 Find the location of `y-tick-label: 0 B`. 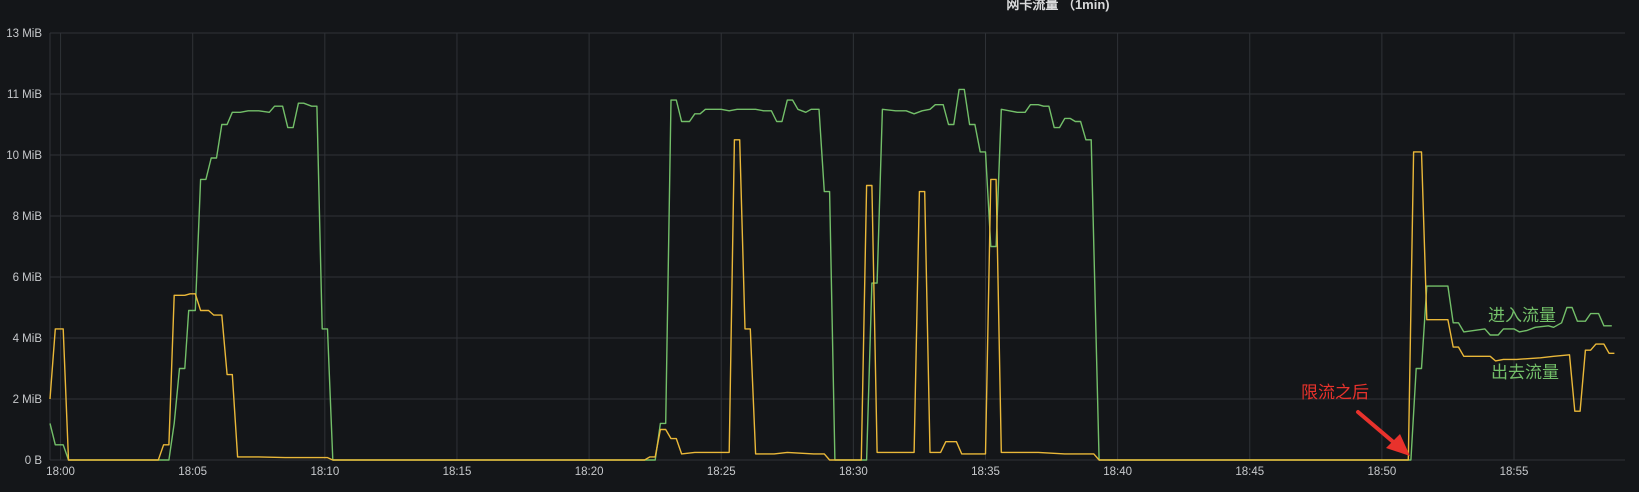

y-tick-label: 0 B is located at coordinates (34, 461).